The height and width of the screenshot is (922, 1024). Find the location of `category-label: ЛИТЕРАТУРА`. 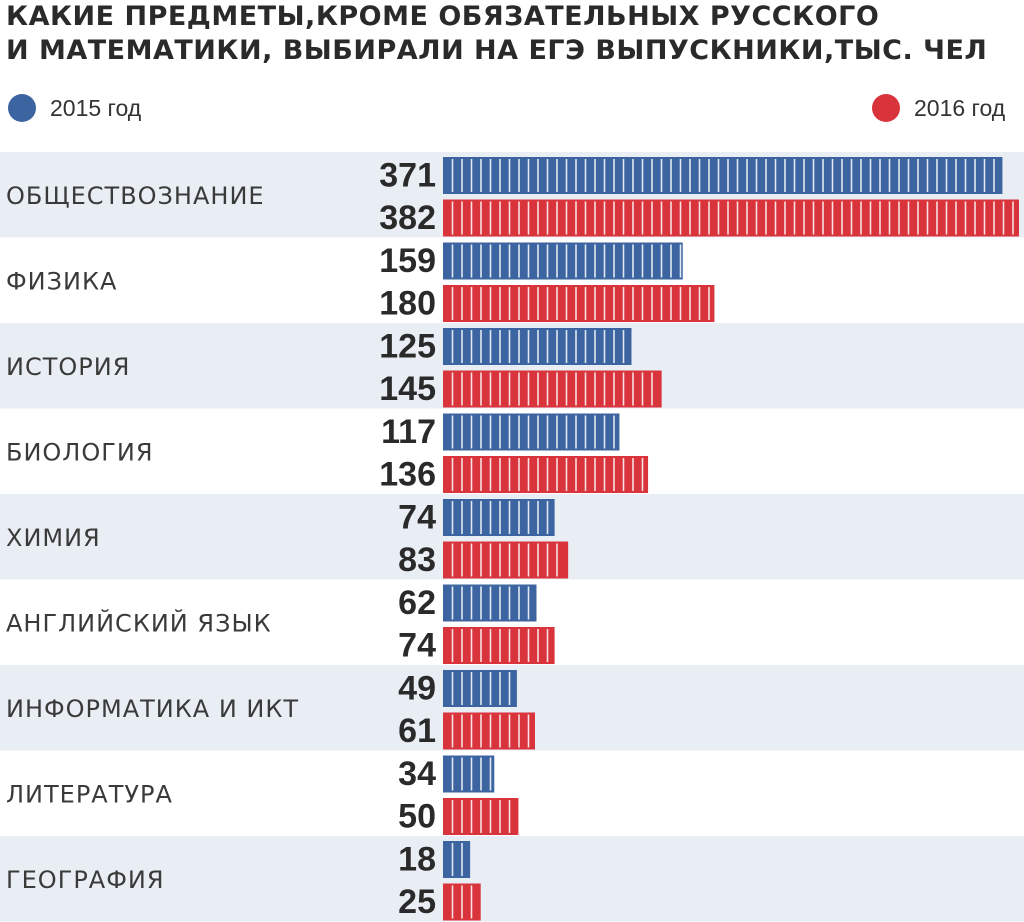

category-label: ЛИТЕРАТУРА is located at coordinates (89, 794).